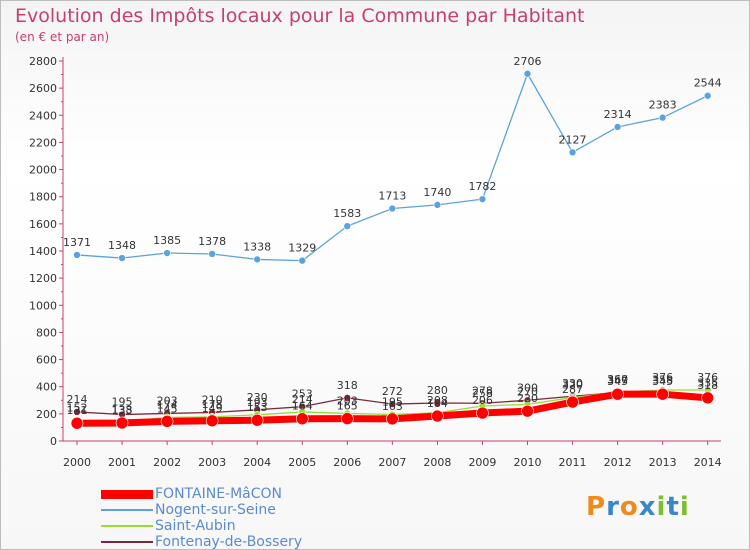  Describe the element at coordinates (673, 507) in the screenshot. I see `logo-letter: t` at that location.